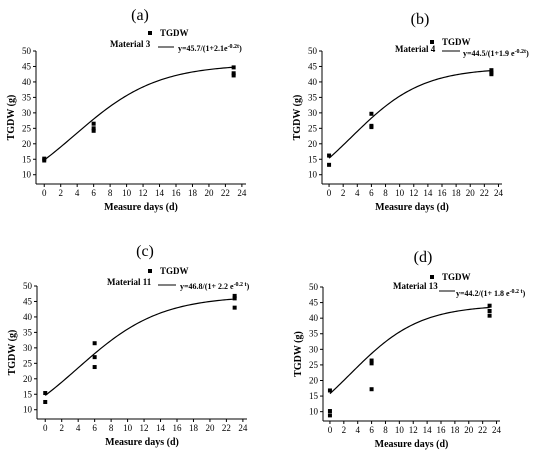 The height and width of the screenshot is (466, 550). What do you see at coordinates (516, 292) in the screenshot?
I see `fit-equation-exponent: -0.2 t` at bounding box center [516, 292].